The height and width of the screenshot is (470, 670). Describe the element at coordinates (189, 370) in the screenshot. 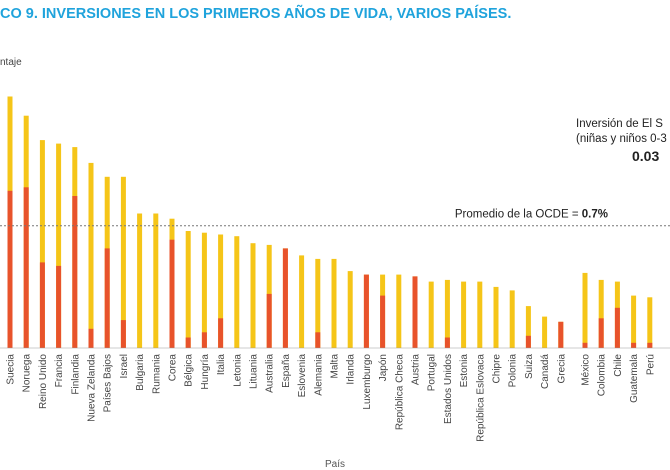

I see `category-label-11: Bélgica` at that location.